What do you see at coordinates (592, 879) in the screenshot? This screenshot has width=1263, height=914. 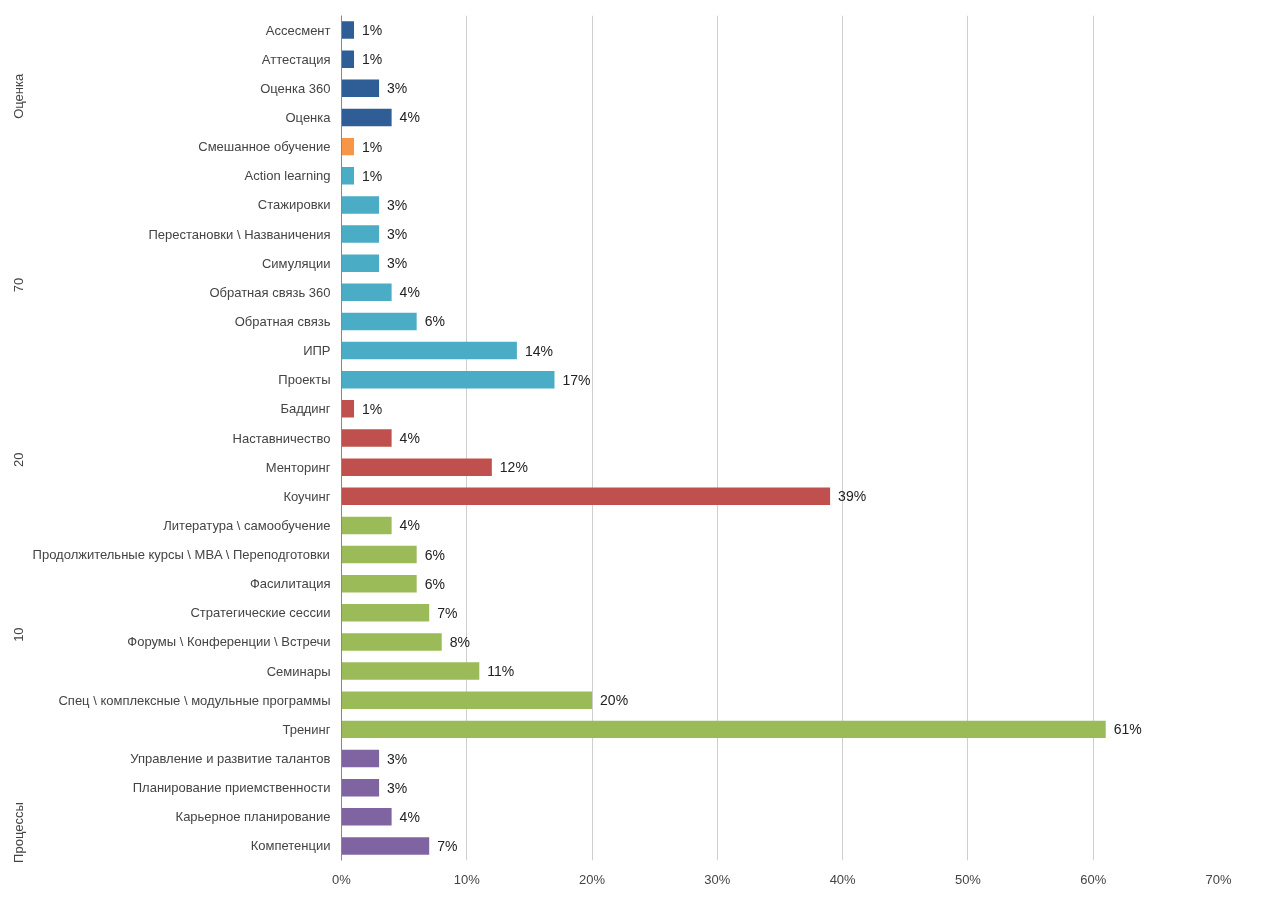 I see `x-tick-label: 20%` at bounding box center [592, 879].